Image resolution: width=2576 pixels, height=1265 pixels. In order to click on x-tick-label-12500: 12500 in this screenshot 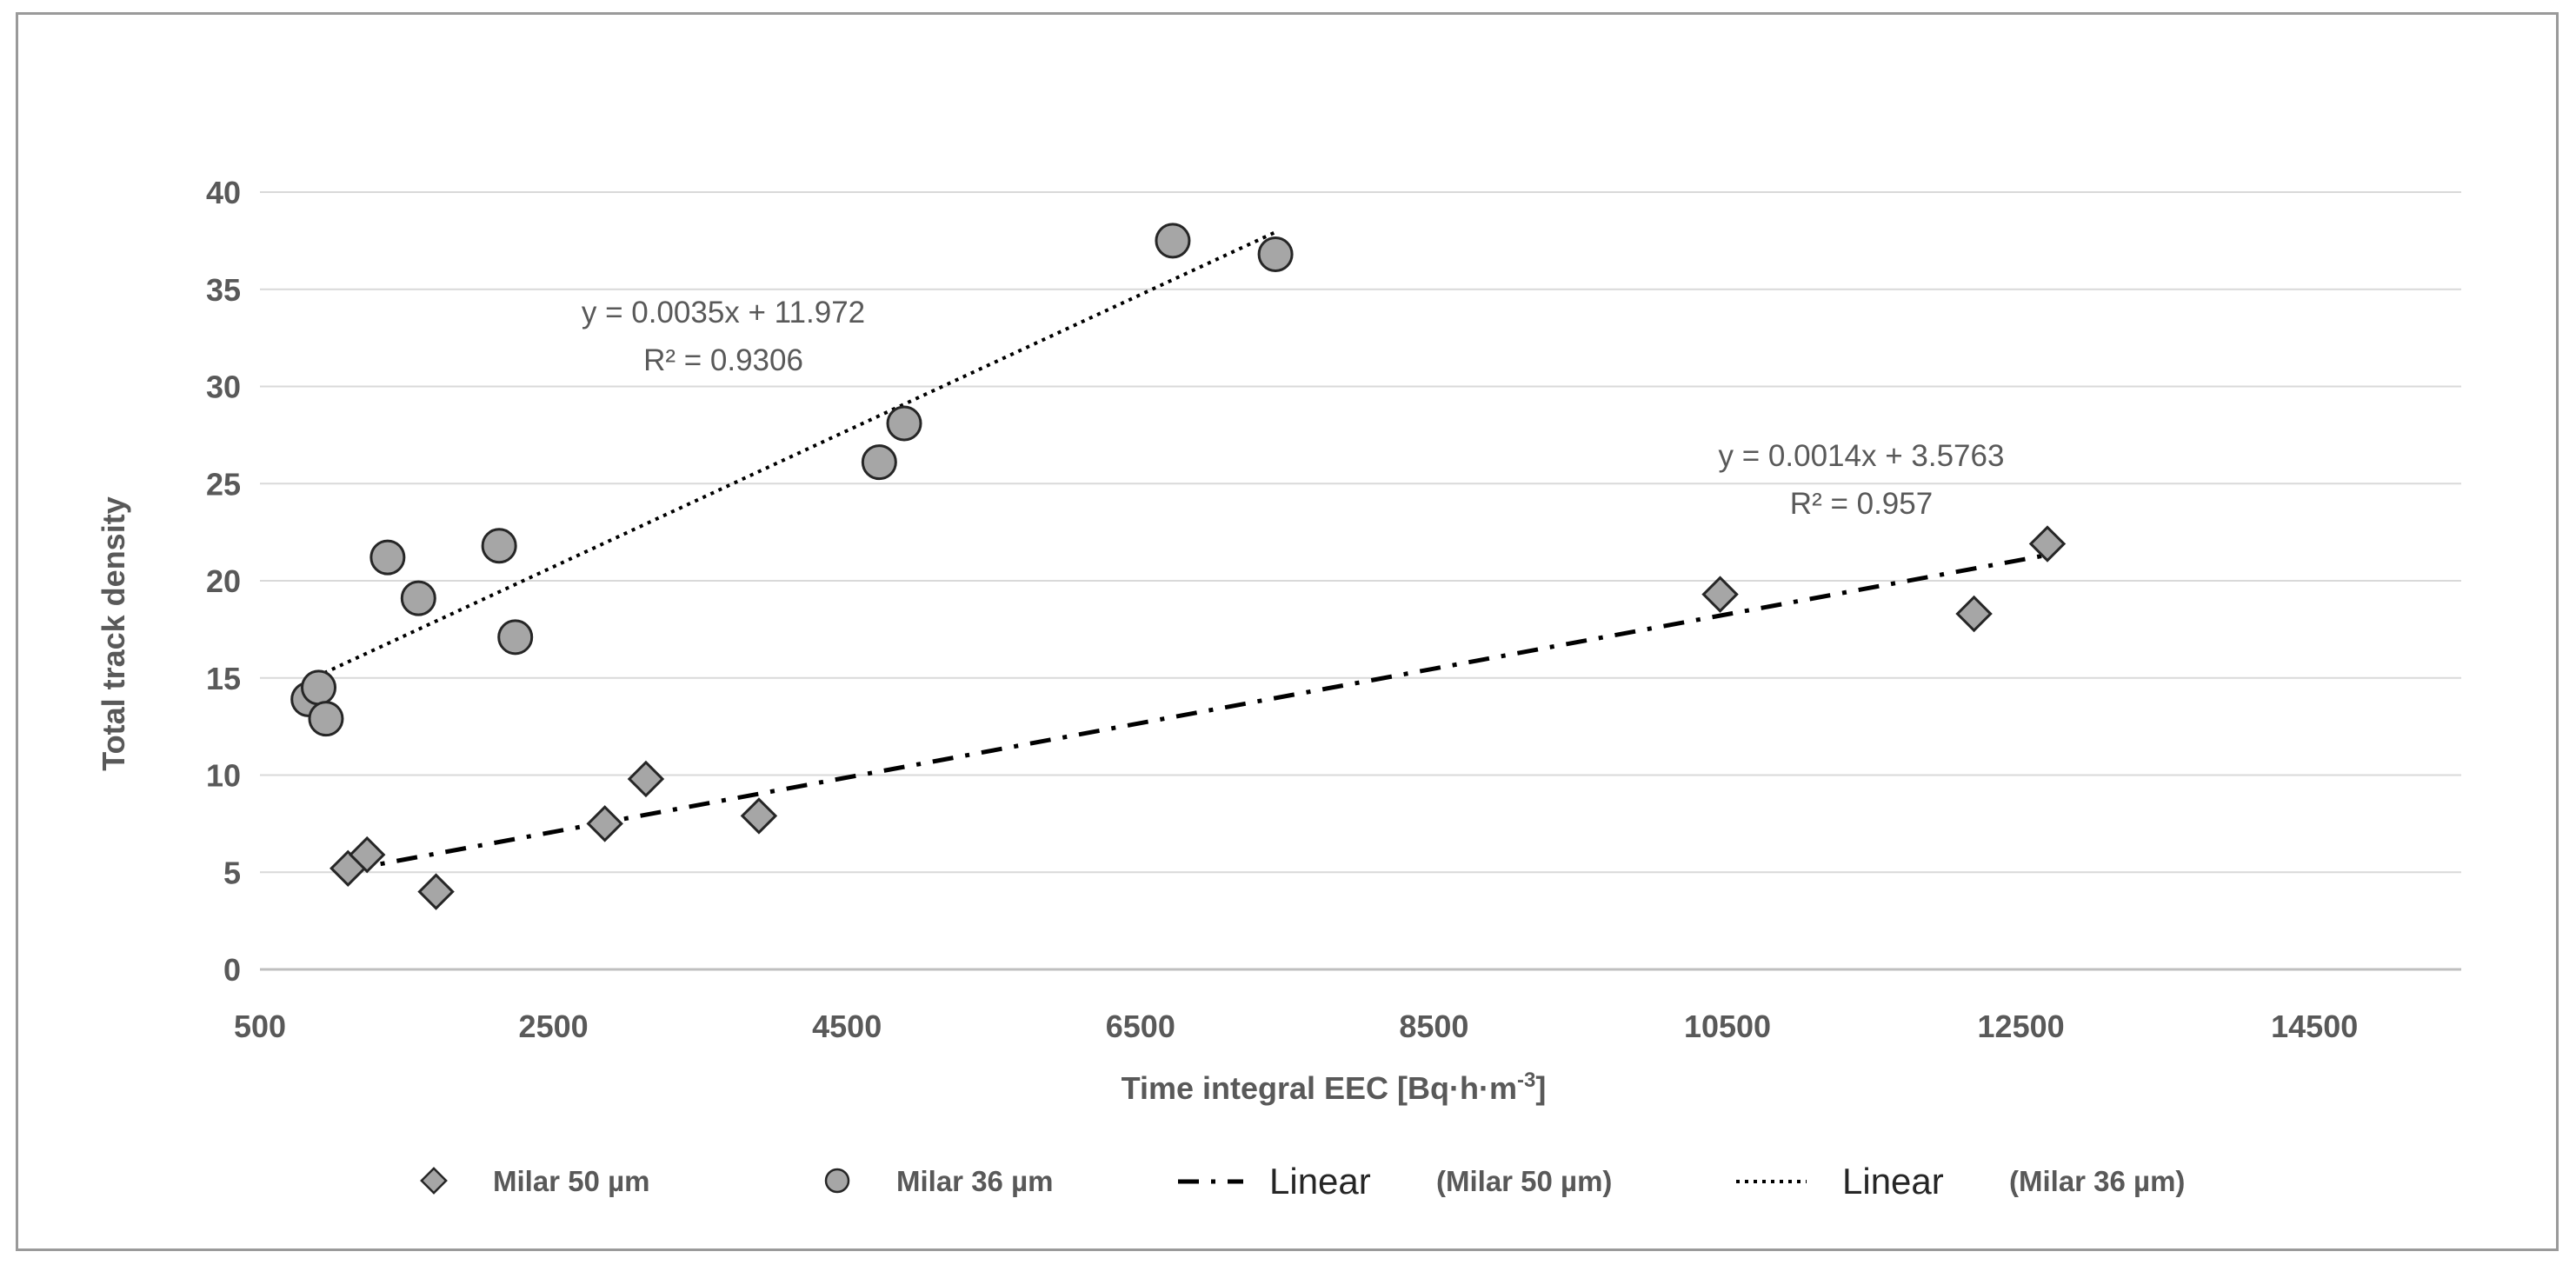, I will do `click(2021, 1026)`.